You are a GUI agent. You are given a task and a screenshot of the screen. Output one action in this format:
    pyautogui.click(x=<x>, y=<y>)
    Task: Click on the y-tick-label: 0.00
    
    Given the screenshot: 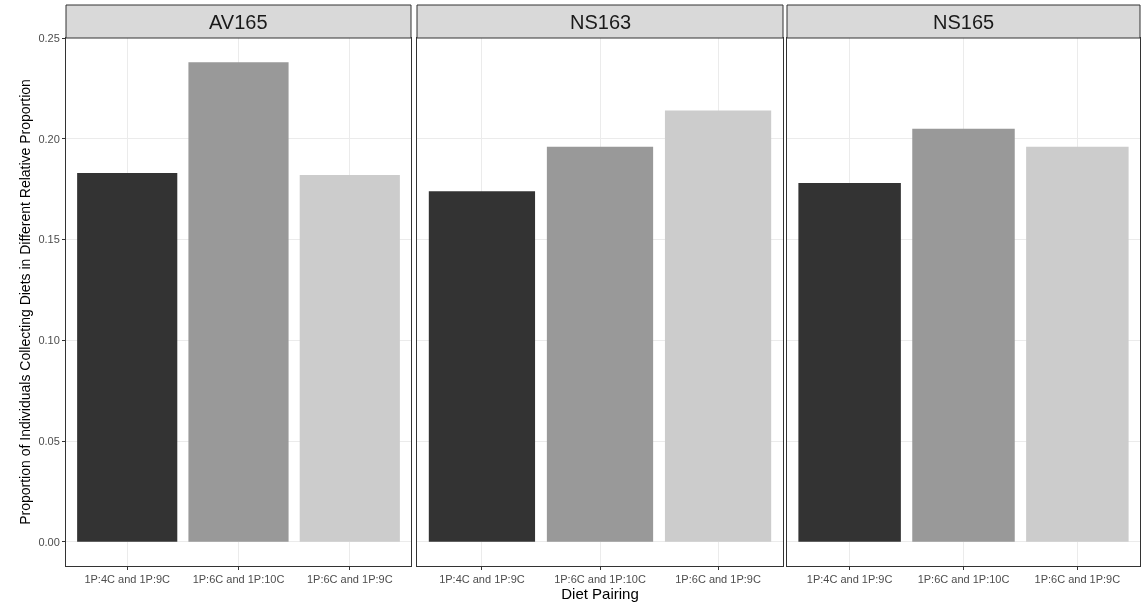 What is the action you would take?
    pyautogui.click(x=49, y=541)
    